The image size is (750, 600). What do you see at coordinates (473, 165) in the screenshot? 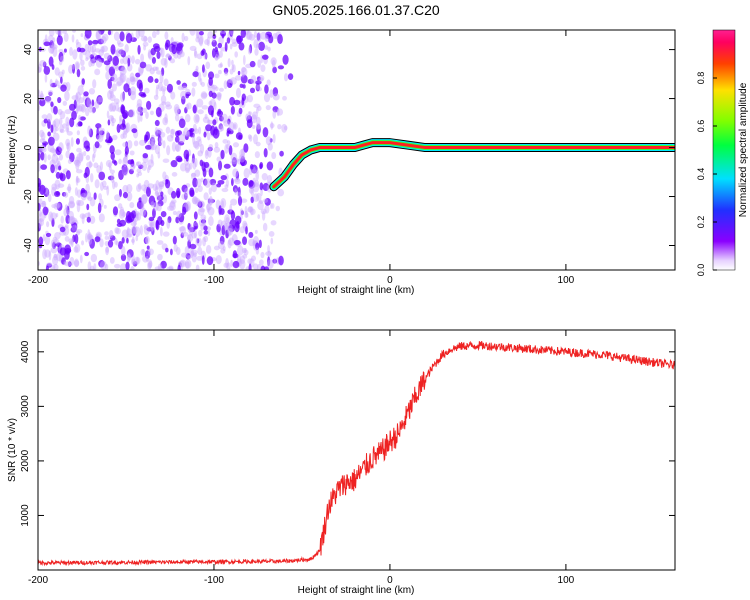
I see `signal-track-line` at bounding box center [473, 165].